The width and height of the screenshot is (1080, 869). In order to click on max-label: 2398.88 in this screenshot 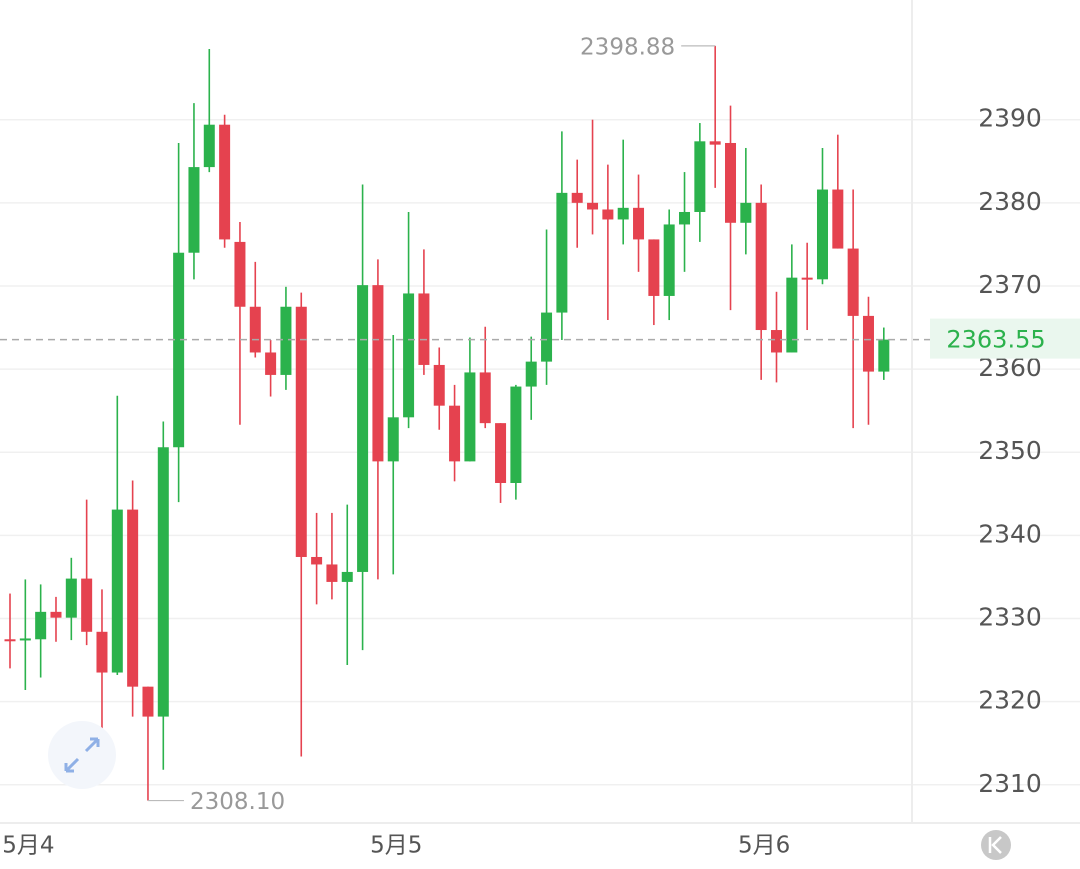, I will do `click(627, 47)`.